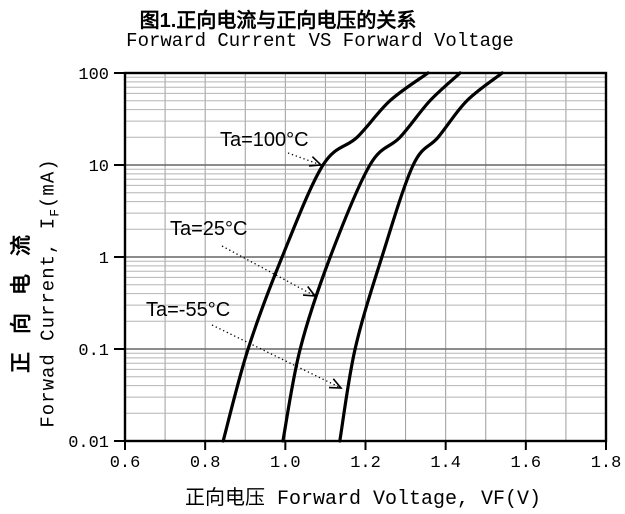 The height and width of the screenshot is (514, 625). Describe the element at coordinates (93, 75) in the screenshot. I see `y-tick-label: 100` at that location.